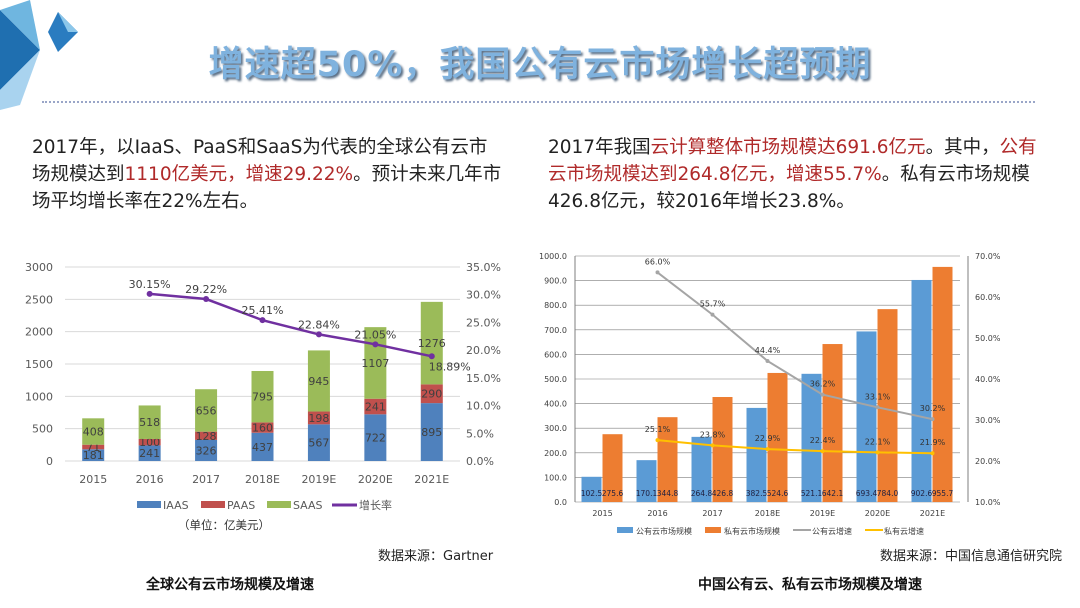 The height and width of the screenshot is (608, 1080). I want to click on left-text-1: 2017年，以IaaS、PaaS和SaaS为代表的全球公有云市场规模达到, so click(260, 161).